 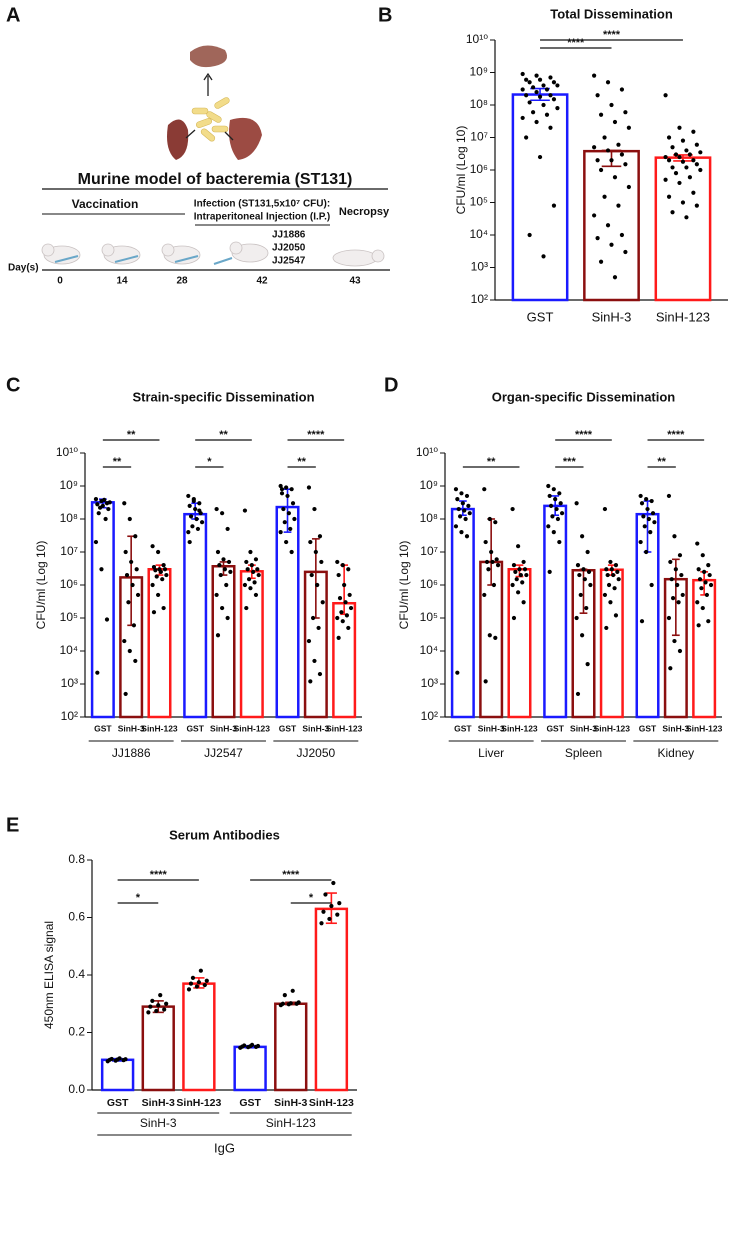 I want to click on group-label: Spleen, so click(x=583, y=753).